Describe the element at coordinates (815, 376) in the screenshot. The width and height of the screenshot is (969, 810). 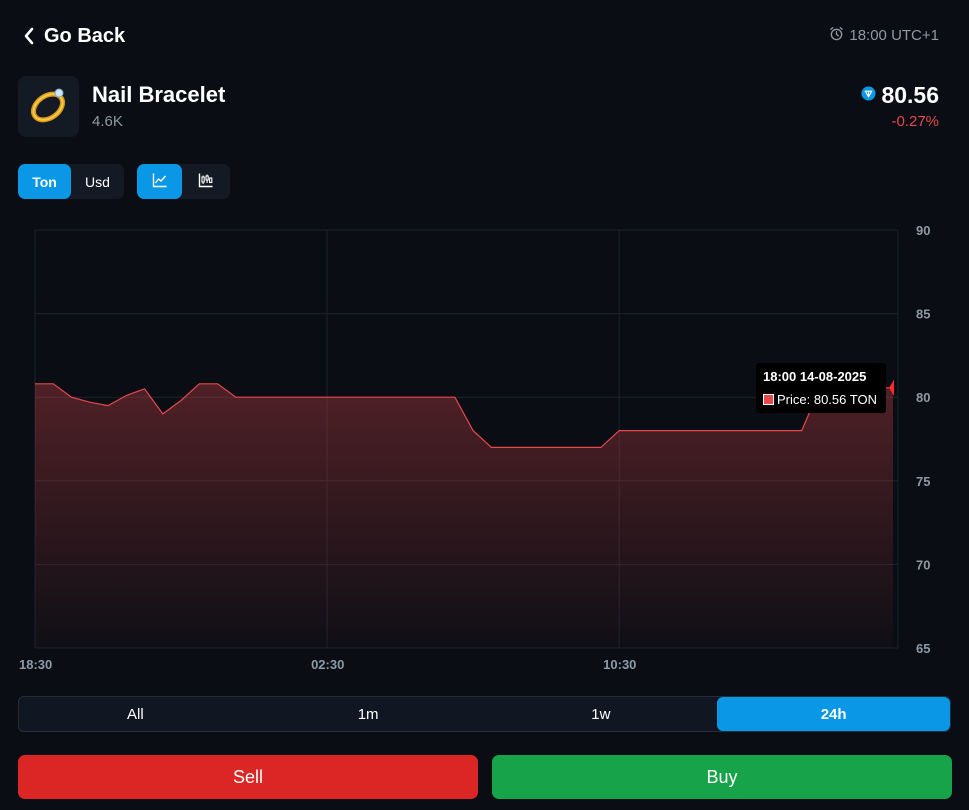
I see `tooltip-title: 18:00 14-08-2025` at that location.